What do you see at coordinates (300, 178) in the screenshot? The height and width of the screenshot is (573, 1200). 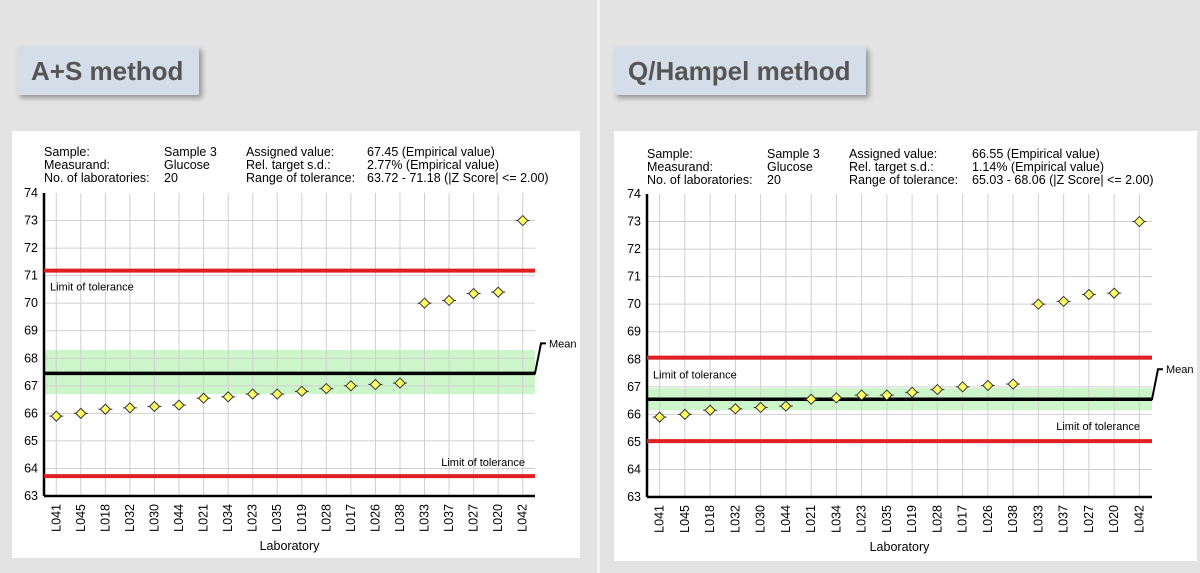 I see `info-range-label: Range of tolerance:` at bounding box center [300, 178].